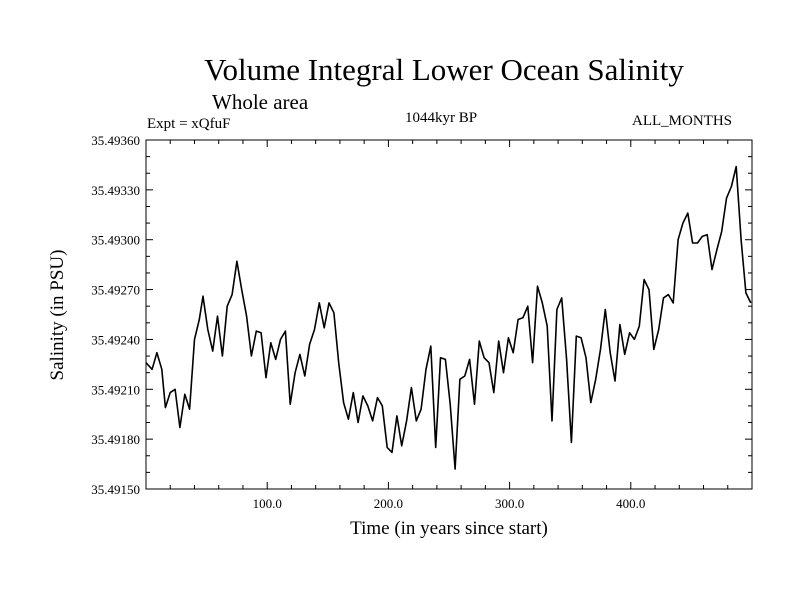 Image resolution: width=800 pixels, height=600 pixels. What do you see at coordinates (115, 240) in the screenshot?
I see `y-tick-label: 35.49300` at bounding box center [115, 240].